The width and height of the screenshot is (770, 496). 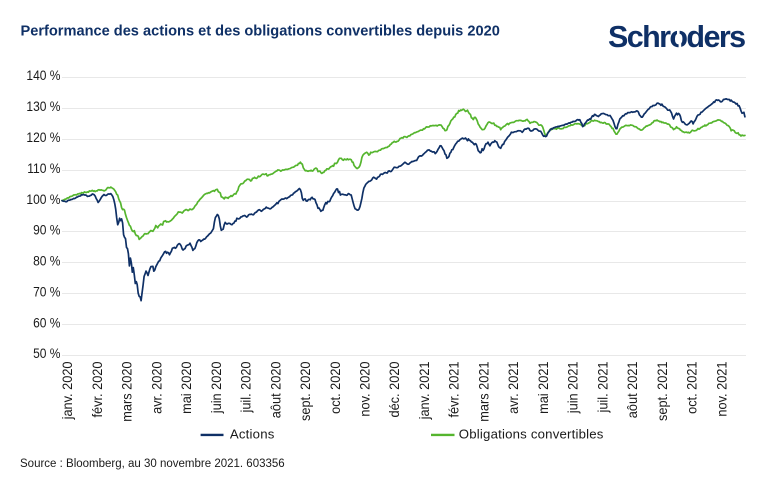 I want to click on svg-text: nov. 2020, so click(x=365, y=388).